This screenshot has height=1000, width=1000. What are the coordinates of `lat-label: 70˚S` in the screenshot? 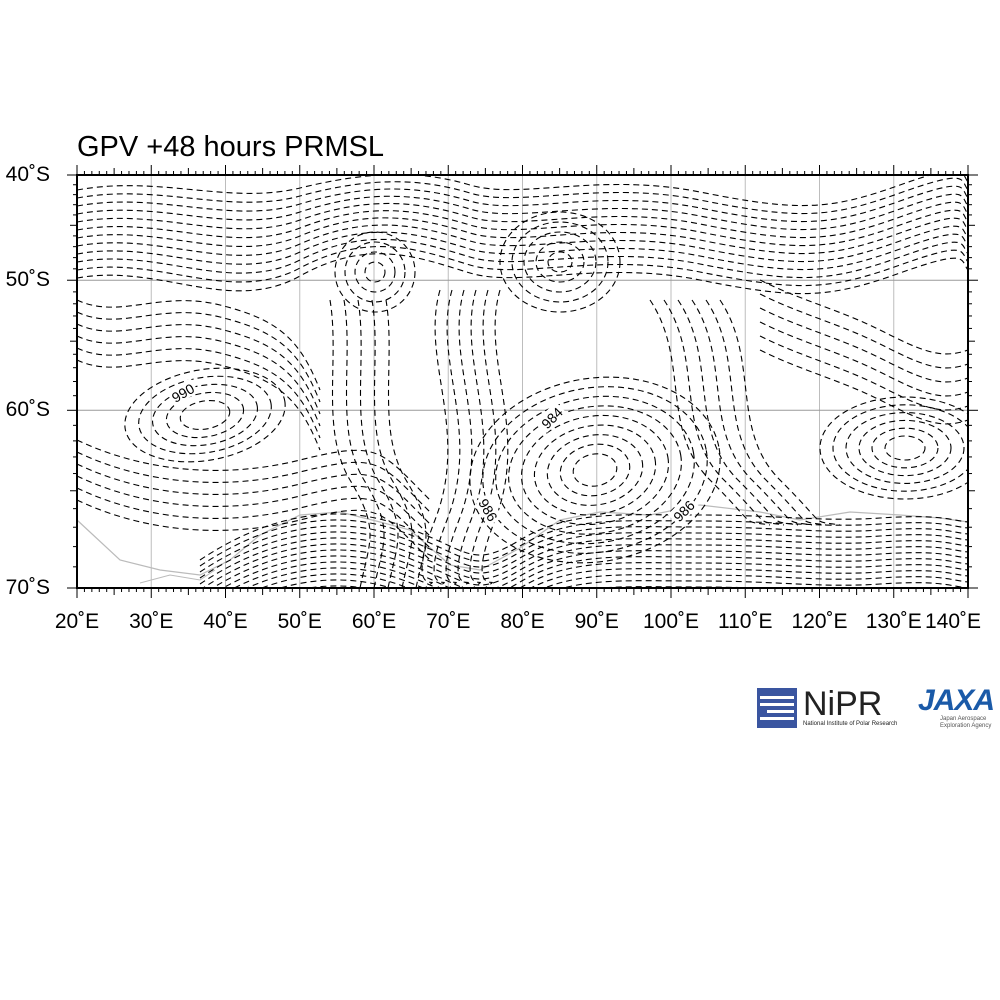 It's located at (27, 587).